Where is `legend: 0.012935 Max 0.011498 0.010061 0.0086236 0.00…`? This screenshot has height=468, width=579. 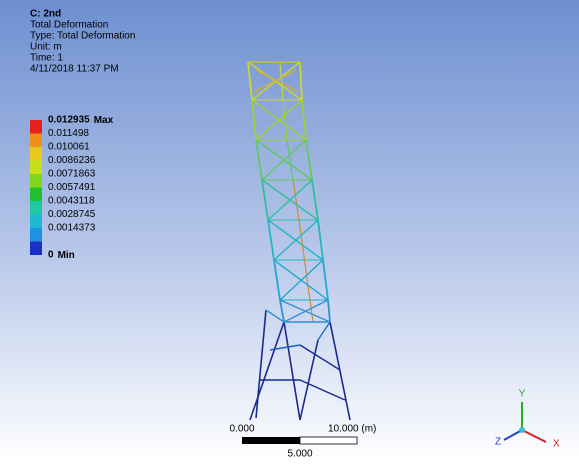 legend: 0.012935 Max 0.011498 0.010061 0.0086236 0.00… is located at coordinates (72, 188).